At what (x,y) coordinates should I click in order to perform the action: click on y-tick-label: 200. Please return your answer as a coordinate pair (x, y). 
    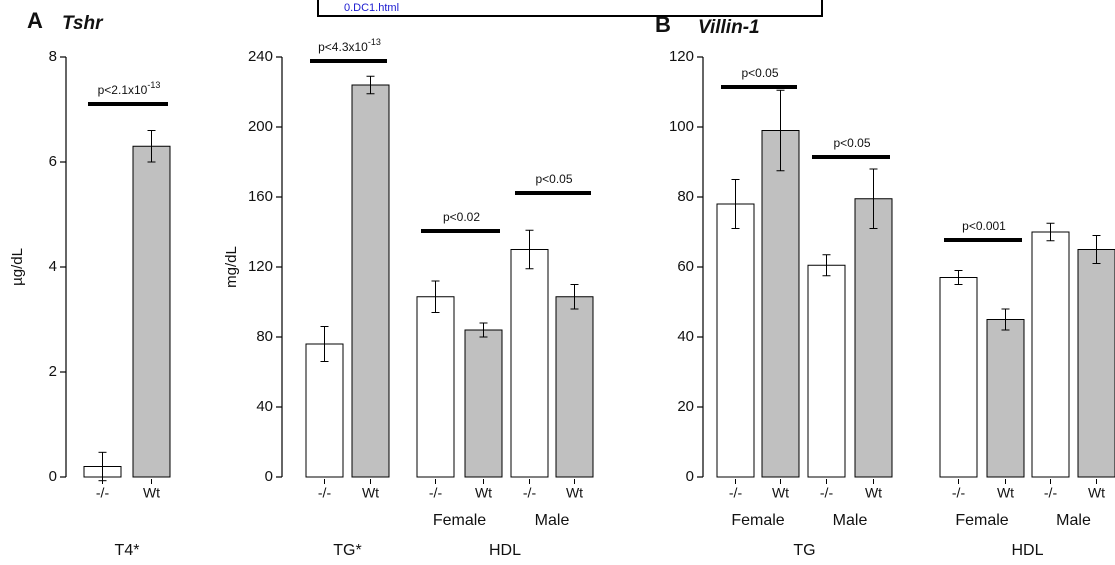
    Looking at the image, I should click on (260, 126).